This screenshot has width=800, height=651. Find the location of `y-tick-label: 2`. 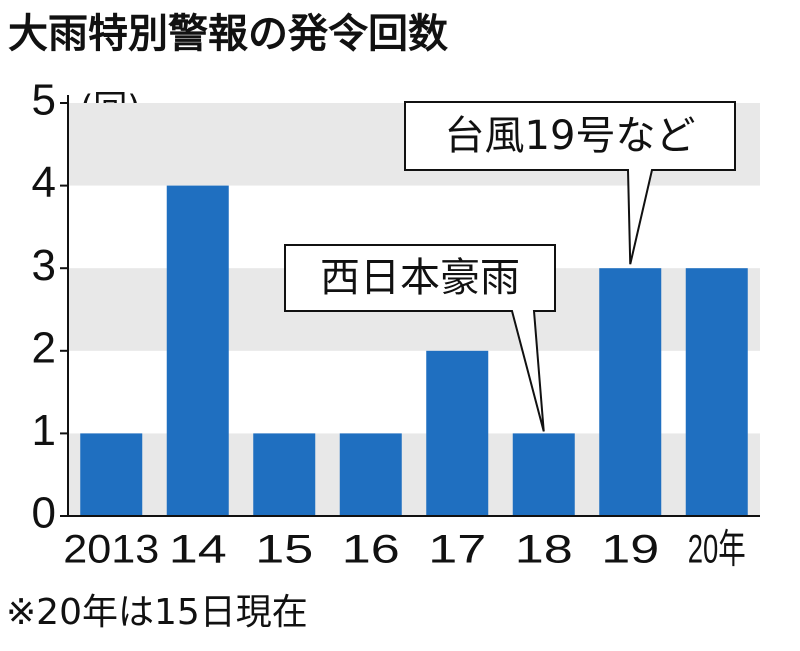

y-tick-label: 2 is located at coordinates (44, 347).